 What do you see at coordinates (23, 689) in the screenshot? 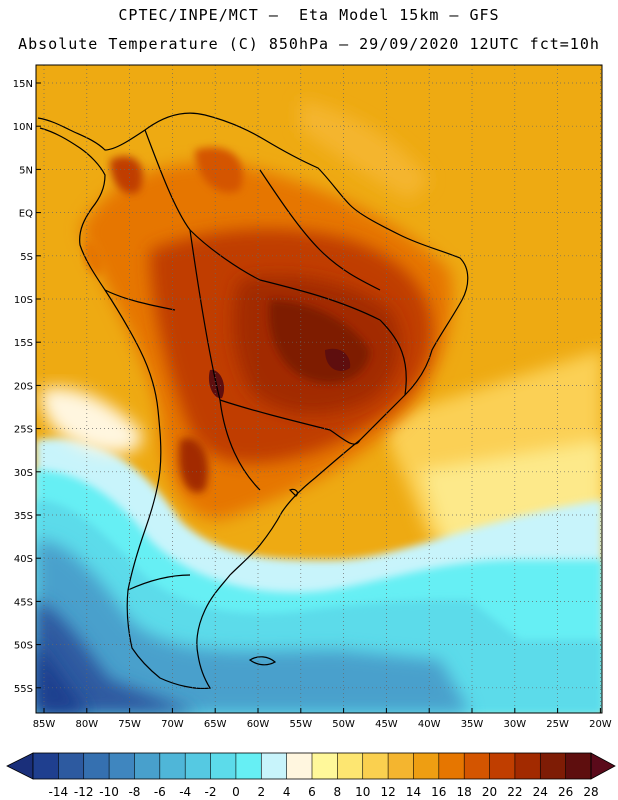
I see `lat-label: 55S` at bounding box center [23, 689].